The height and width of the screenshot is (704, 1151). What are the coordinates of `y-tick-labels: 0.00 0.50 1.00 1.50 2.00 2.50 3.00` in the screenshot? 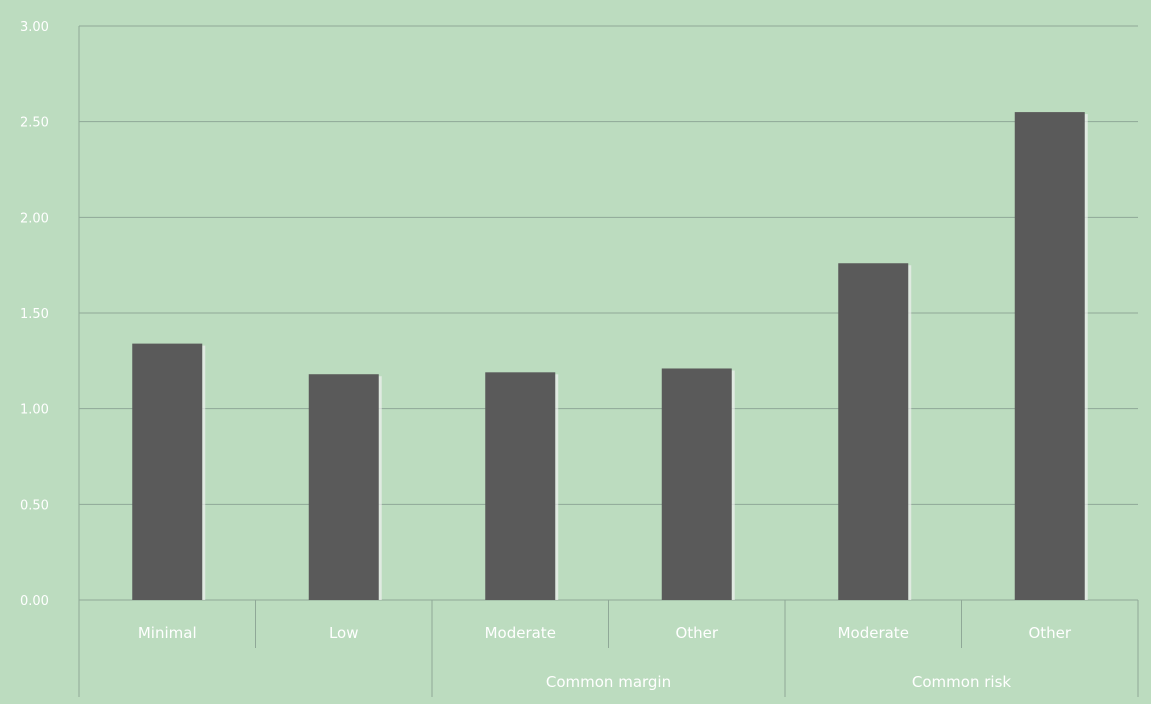 It's located at (34, 314).